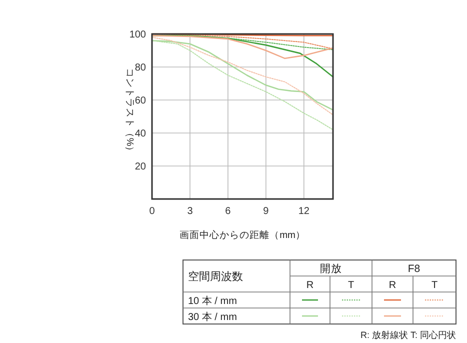 The width and height of the screenshot is (467, 343). What do you see at coordinates (140, 68) in the screenshot?
I see `y-tick-label: 80` at bounding box center [140, 68].